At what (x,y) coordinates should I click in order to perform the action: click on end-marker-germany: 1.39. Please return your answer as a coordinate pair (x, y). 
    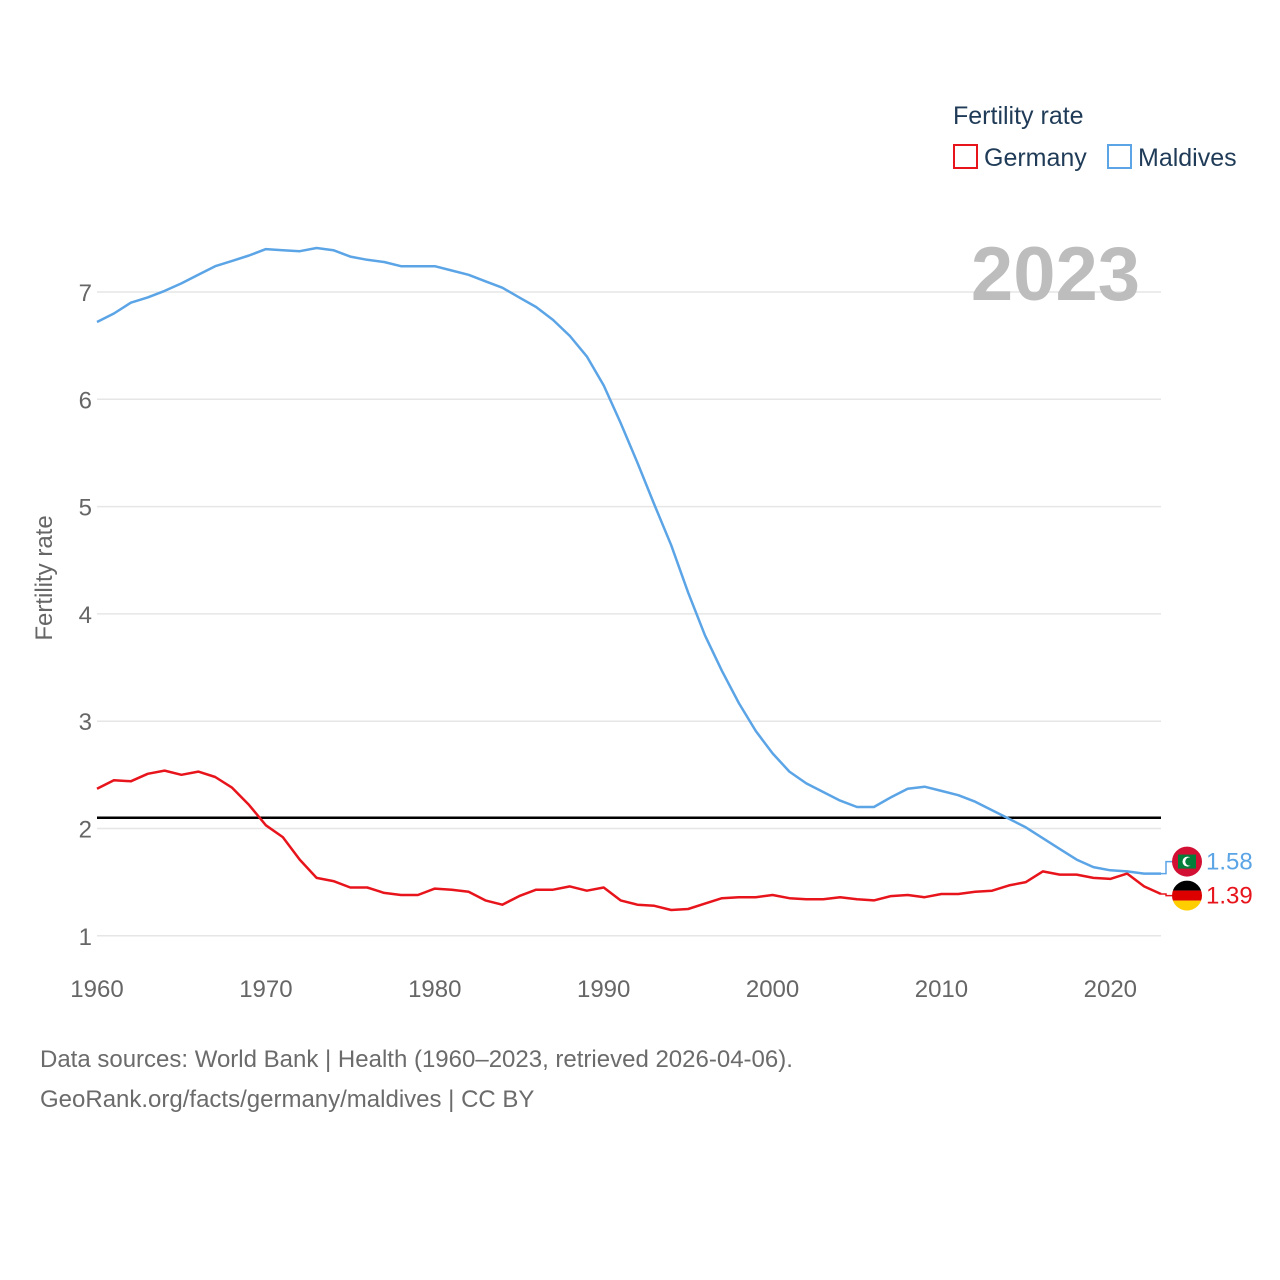
    Looking at the image, I should click on (1207, 895).